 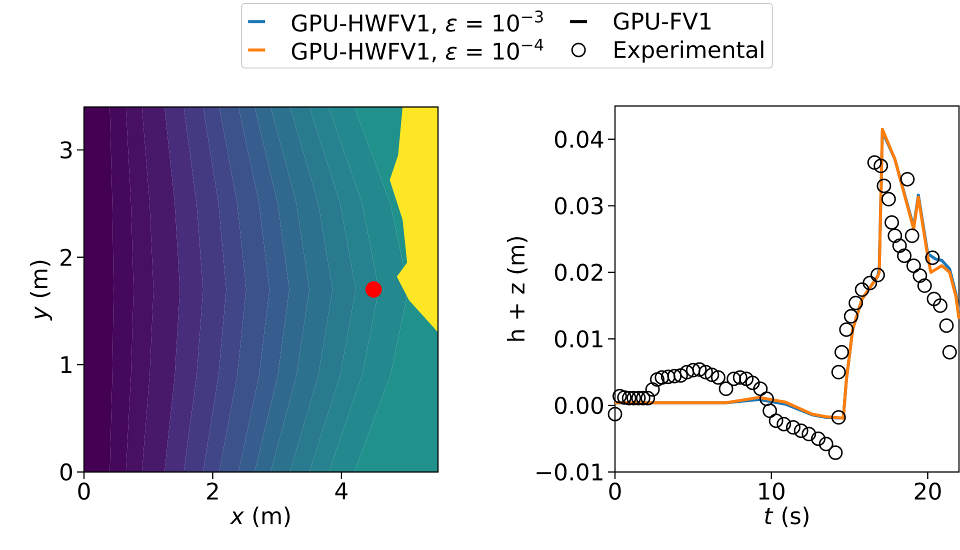 I want to click on y-axis-title: h + z (m), so click(x=517, y=289).